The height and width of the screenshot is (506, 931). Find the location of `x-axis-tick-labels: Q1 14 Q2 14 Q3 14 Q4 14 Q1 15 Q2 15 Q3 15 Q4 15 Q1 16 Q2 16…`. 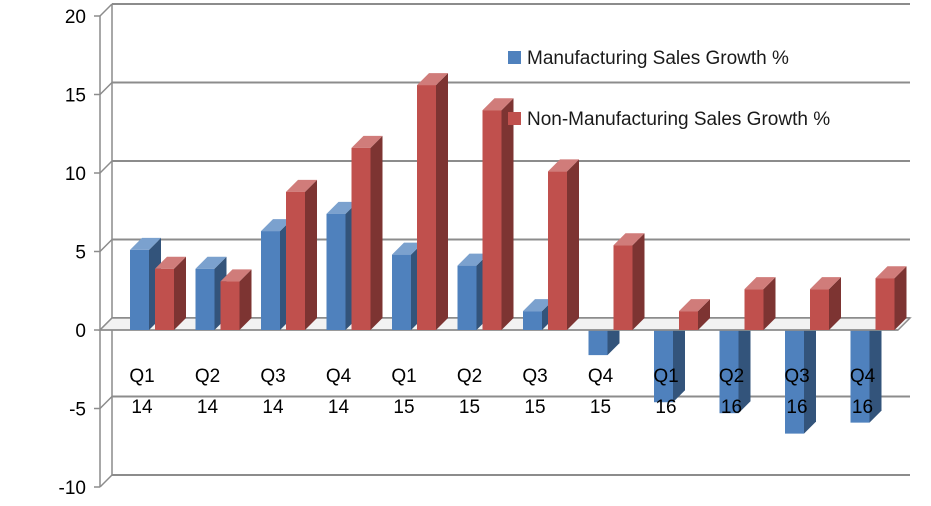

x-axis-tick-labels: Q1 14 Q2 14 Q3 14 Q4 14 Q1 15 Q2 15 Q3 15 Q4 15 Q1 16 Q2 16… is located at coordinates (502, 392).